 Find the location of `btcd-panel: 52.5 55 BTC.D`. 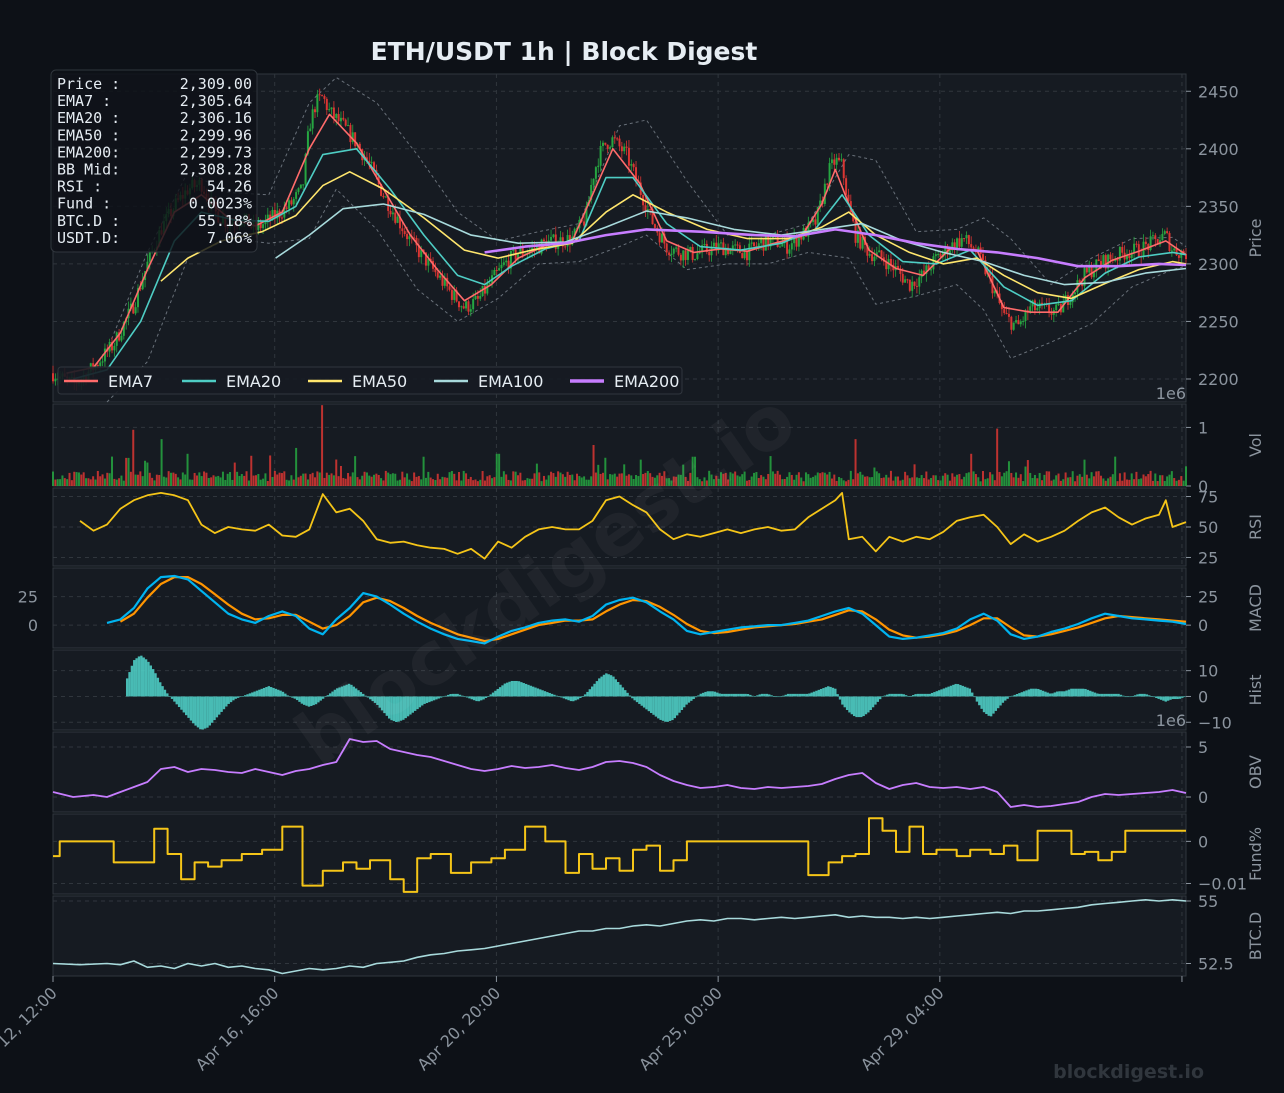

btcd-panel: 52.5 55 BTC.D is located at coordinates (658, 934).